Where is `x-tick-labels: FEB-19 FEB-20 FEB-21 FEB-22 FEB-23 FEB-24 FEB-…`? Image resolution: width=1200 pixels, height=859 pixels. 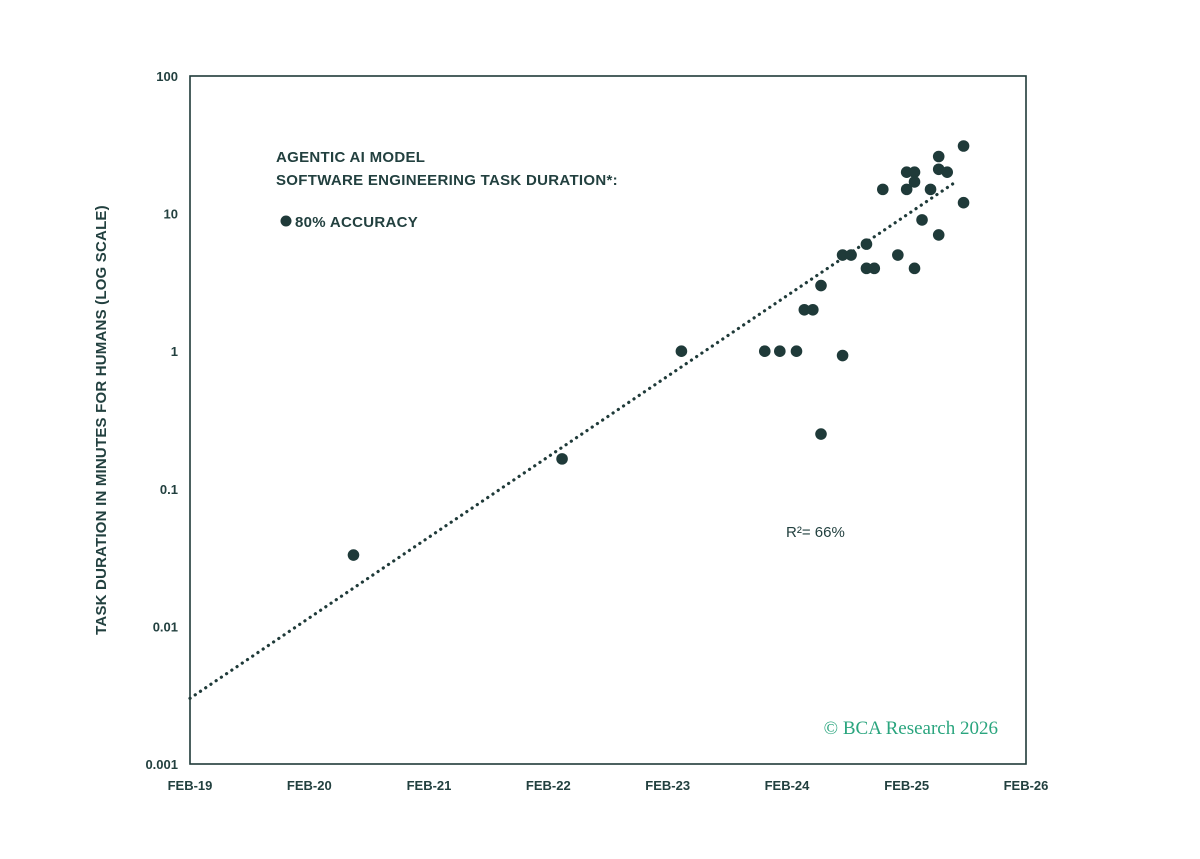 x-tick-labels: FEB-19 FEB-20 FEB-21 FEB-22 FEB-23 FEB-24 FEB-… is located at coordinates (608, 785).